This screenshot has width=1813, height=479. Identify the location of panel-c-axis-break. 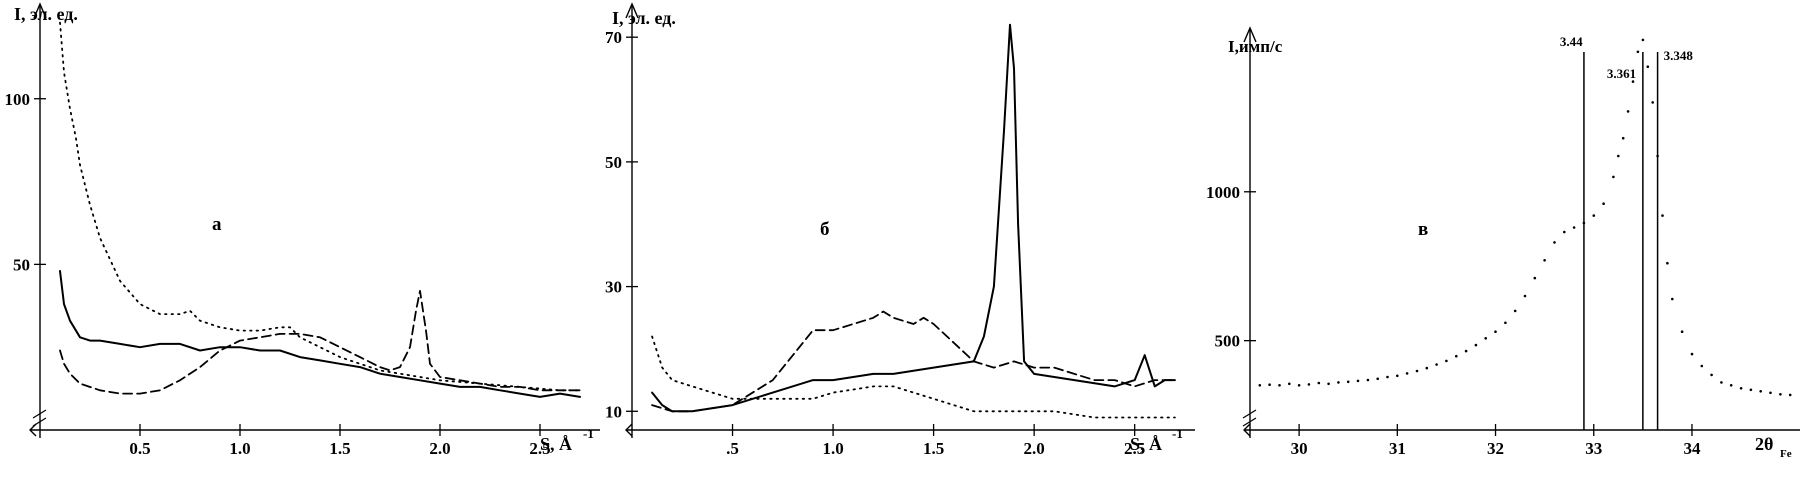
(1249, 418).